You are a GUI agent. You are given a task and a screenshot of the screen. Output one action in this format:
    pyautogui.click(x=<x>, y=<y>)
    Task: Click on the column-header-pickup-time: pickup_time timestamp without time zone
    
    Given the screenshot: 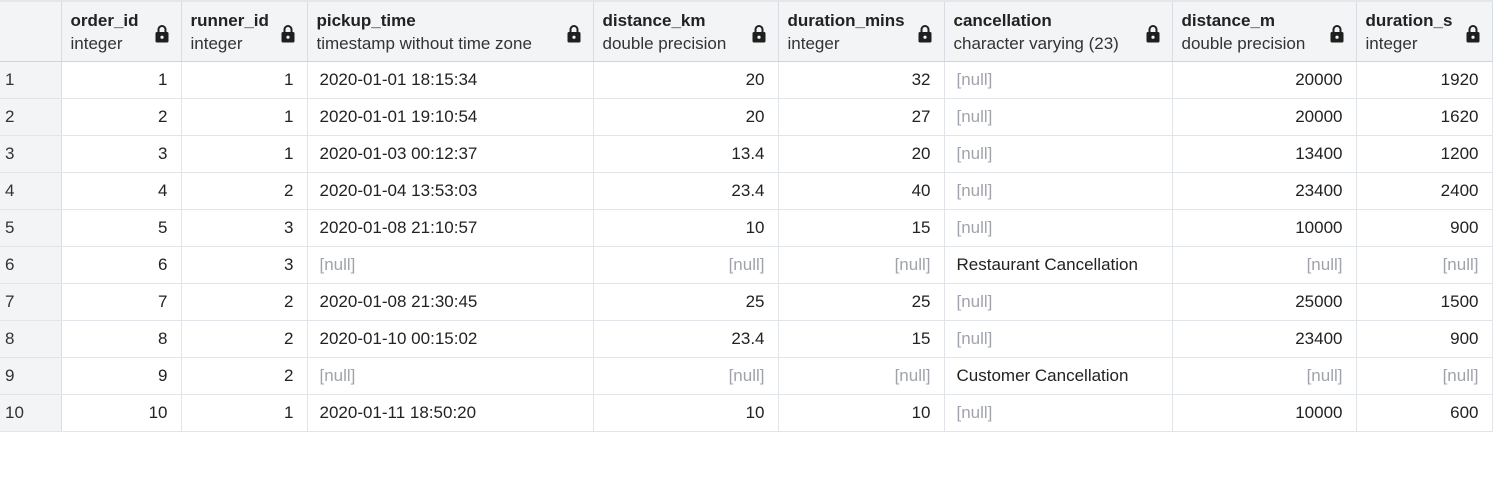 What is the action you would take?
    pyautogui.click(x=450, y=31)
    